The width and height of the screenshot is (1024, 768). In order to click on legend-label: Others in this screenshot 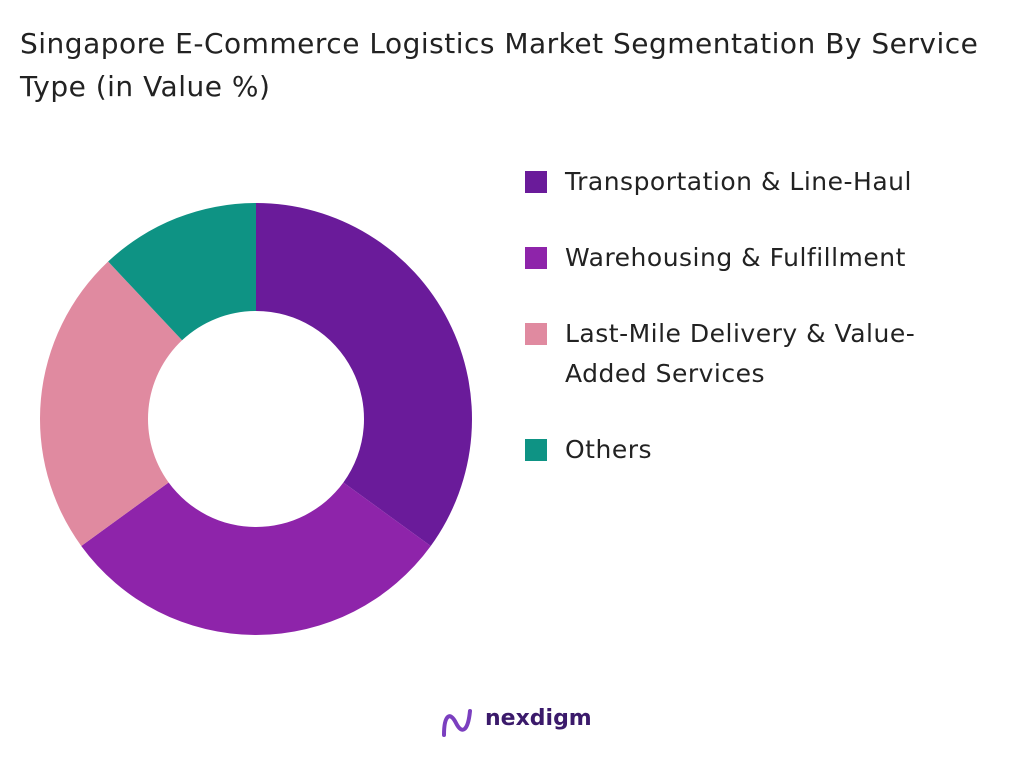, I will do `click(609, 449)`.